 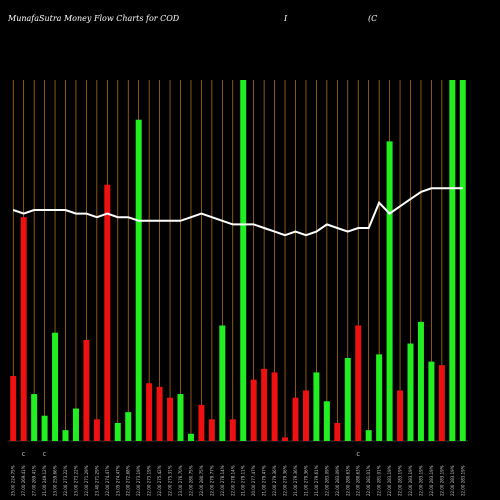 What do you see at coordinates (86, 480) in the screenshot?
I see `x-tick-label: 22.00 271.29%` at bounding box center [86, 480].